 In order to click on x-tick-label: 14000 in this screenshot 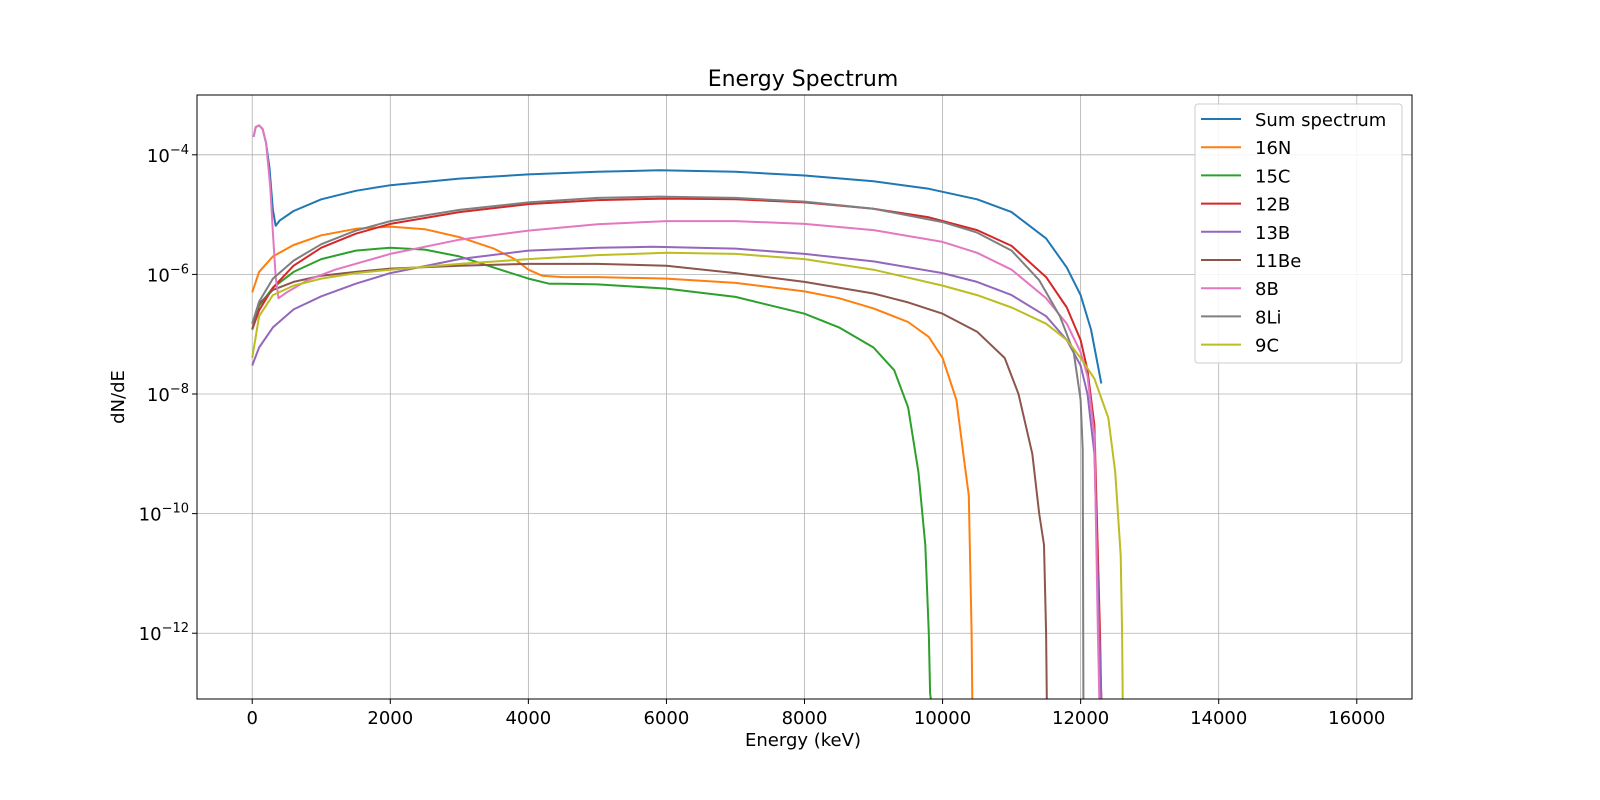, I will do `click(1218, 718)`.